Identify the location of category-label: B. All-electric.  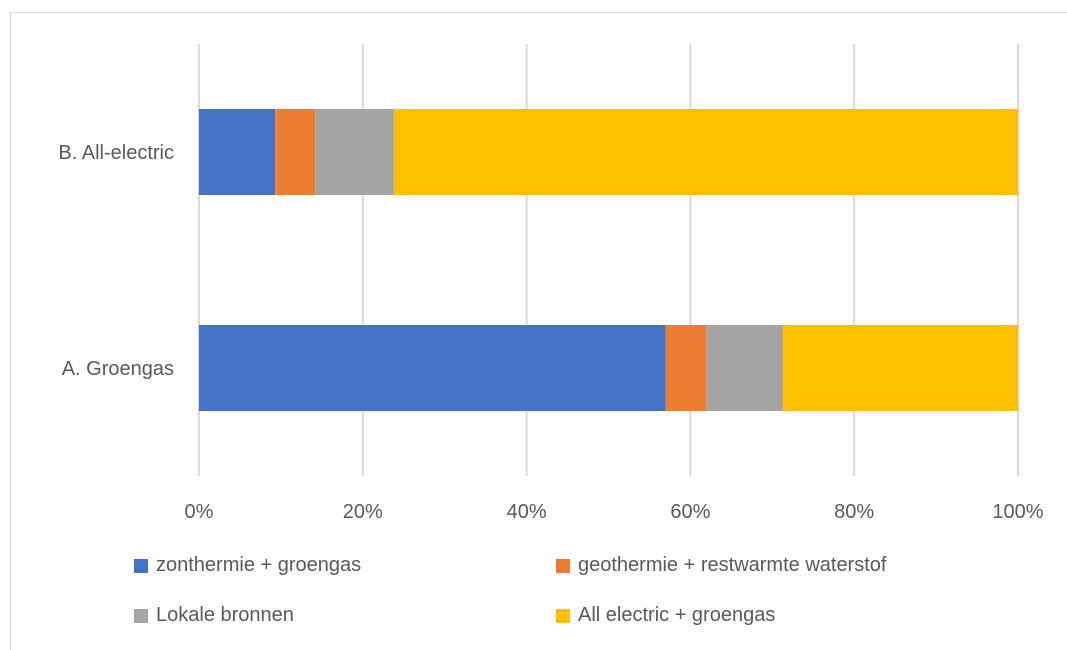
(116, 153).